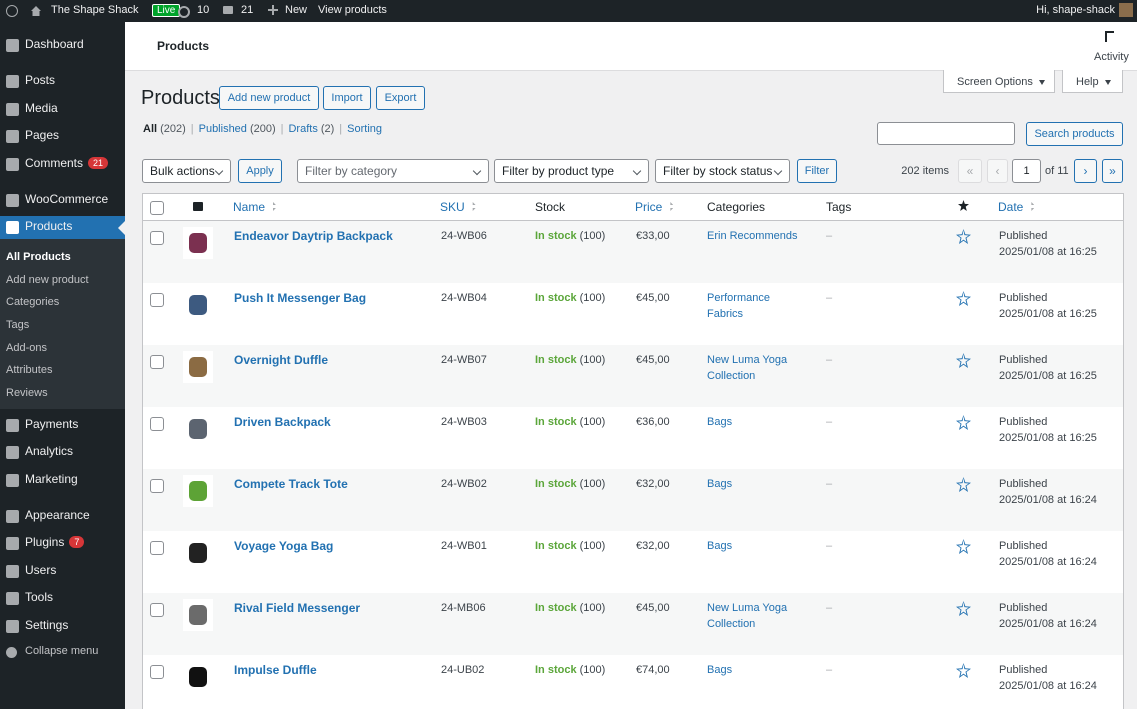  I want to click on product-name: Overnight Duffle, so click(281, 360).